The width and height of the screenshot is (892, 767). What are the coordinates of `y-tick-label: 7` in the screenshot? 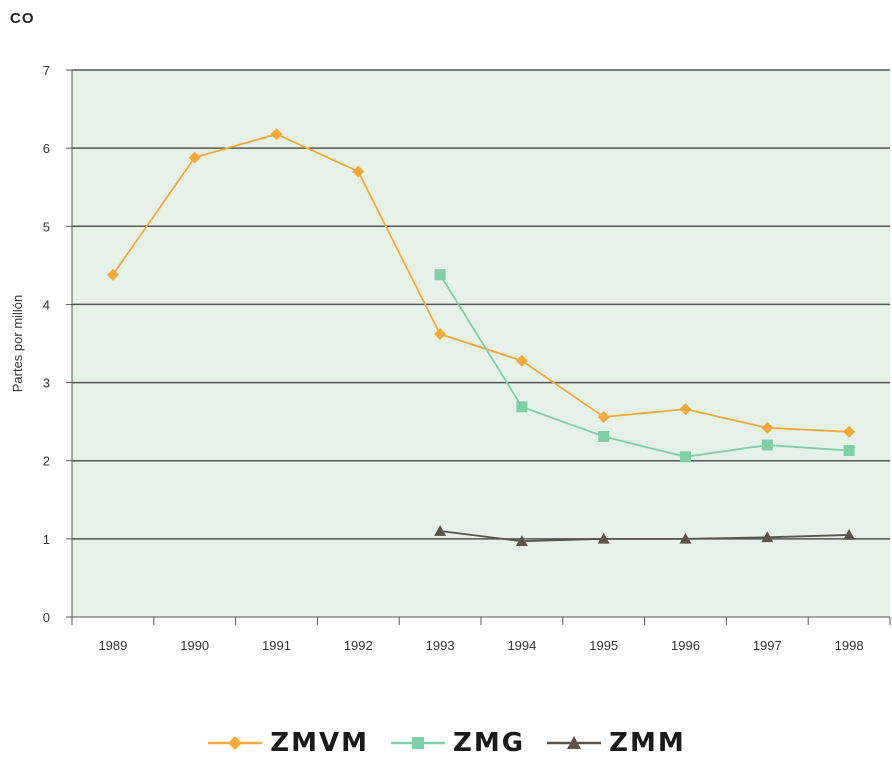 It's located at (46, 70).